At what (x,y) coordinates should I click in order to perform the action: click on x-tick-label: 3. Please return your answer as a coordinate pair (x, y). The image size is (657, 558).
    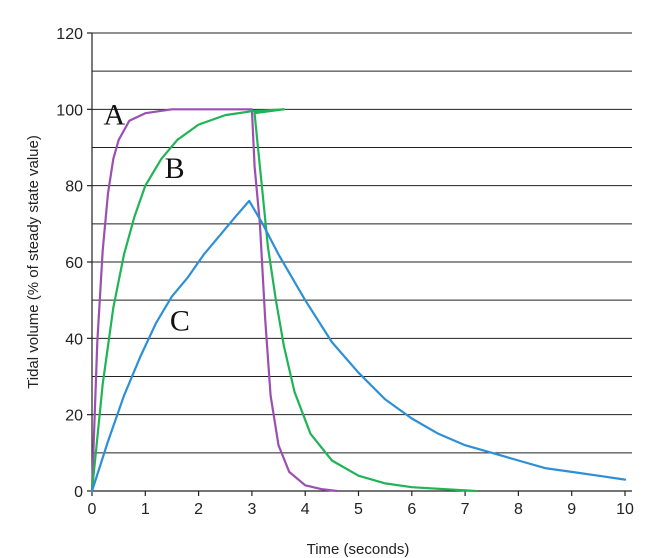
    Looking at the image, I should click on (251, 509).